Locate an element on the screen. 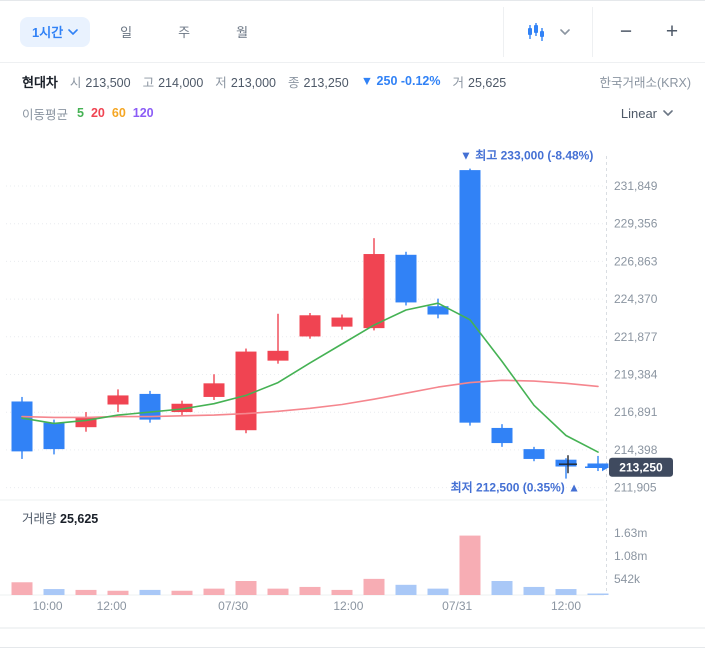 This screenshot has height=648, width=705. open-label: 시 is located at coordinates (75, 82).